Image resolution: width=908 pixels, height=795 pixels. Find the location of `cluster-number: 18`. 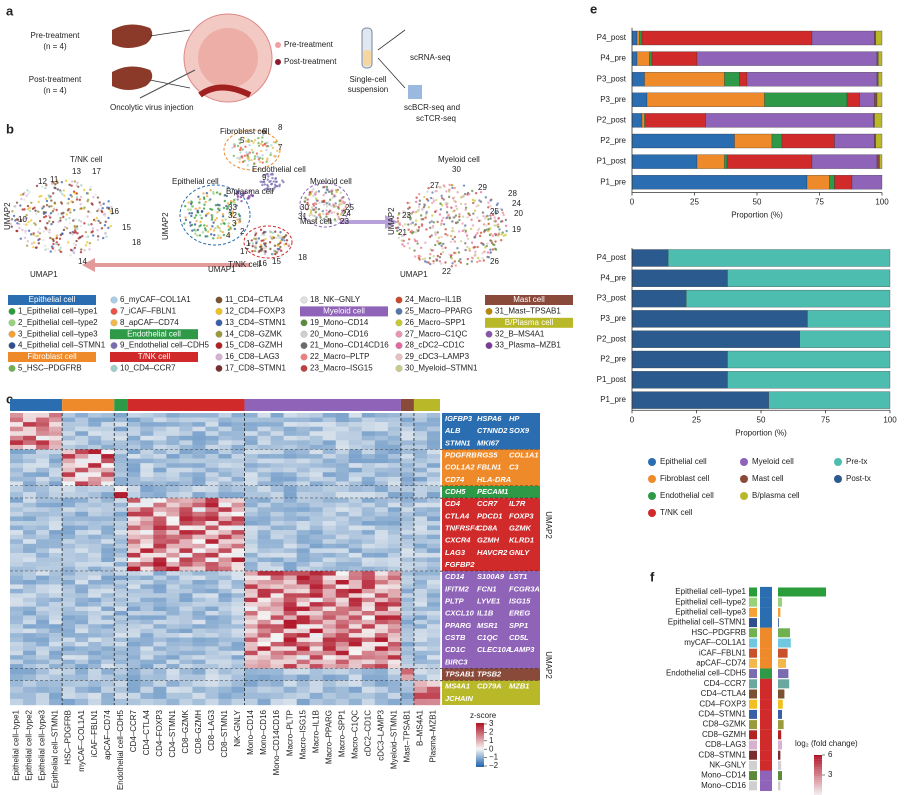

cluster-number: 18 is located at coordinates (302, 257).